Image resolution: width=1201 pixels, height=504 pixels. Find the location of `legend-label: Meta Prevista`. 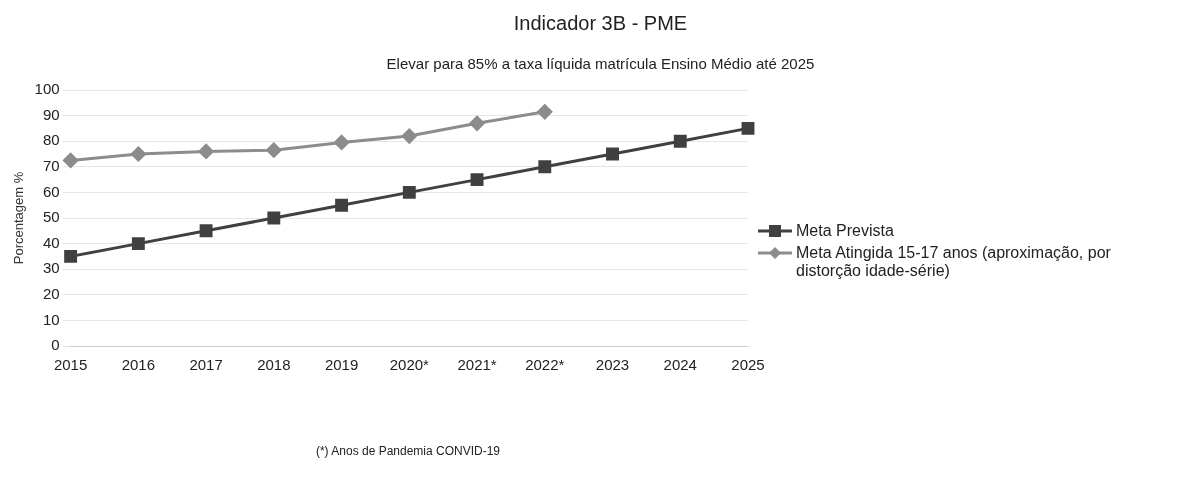

legend-label: Meta Prevista is located at coordinates (845, 231).